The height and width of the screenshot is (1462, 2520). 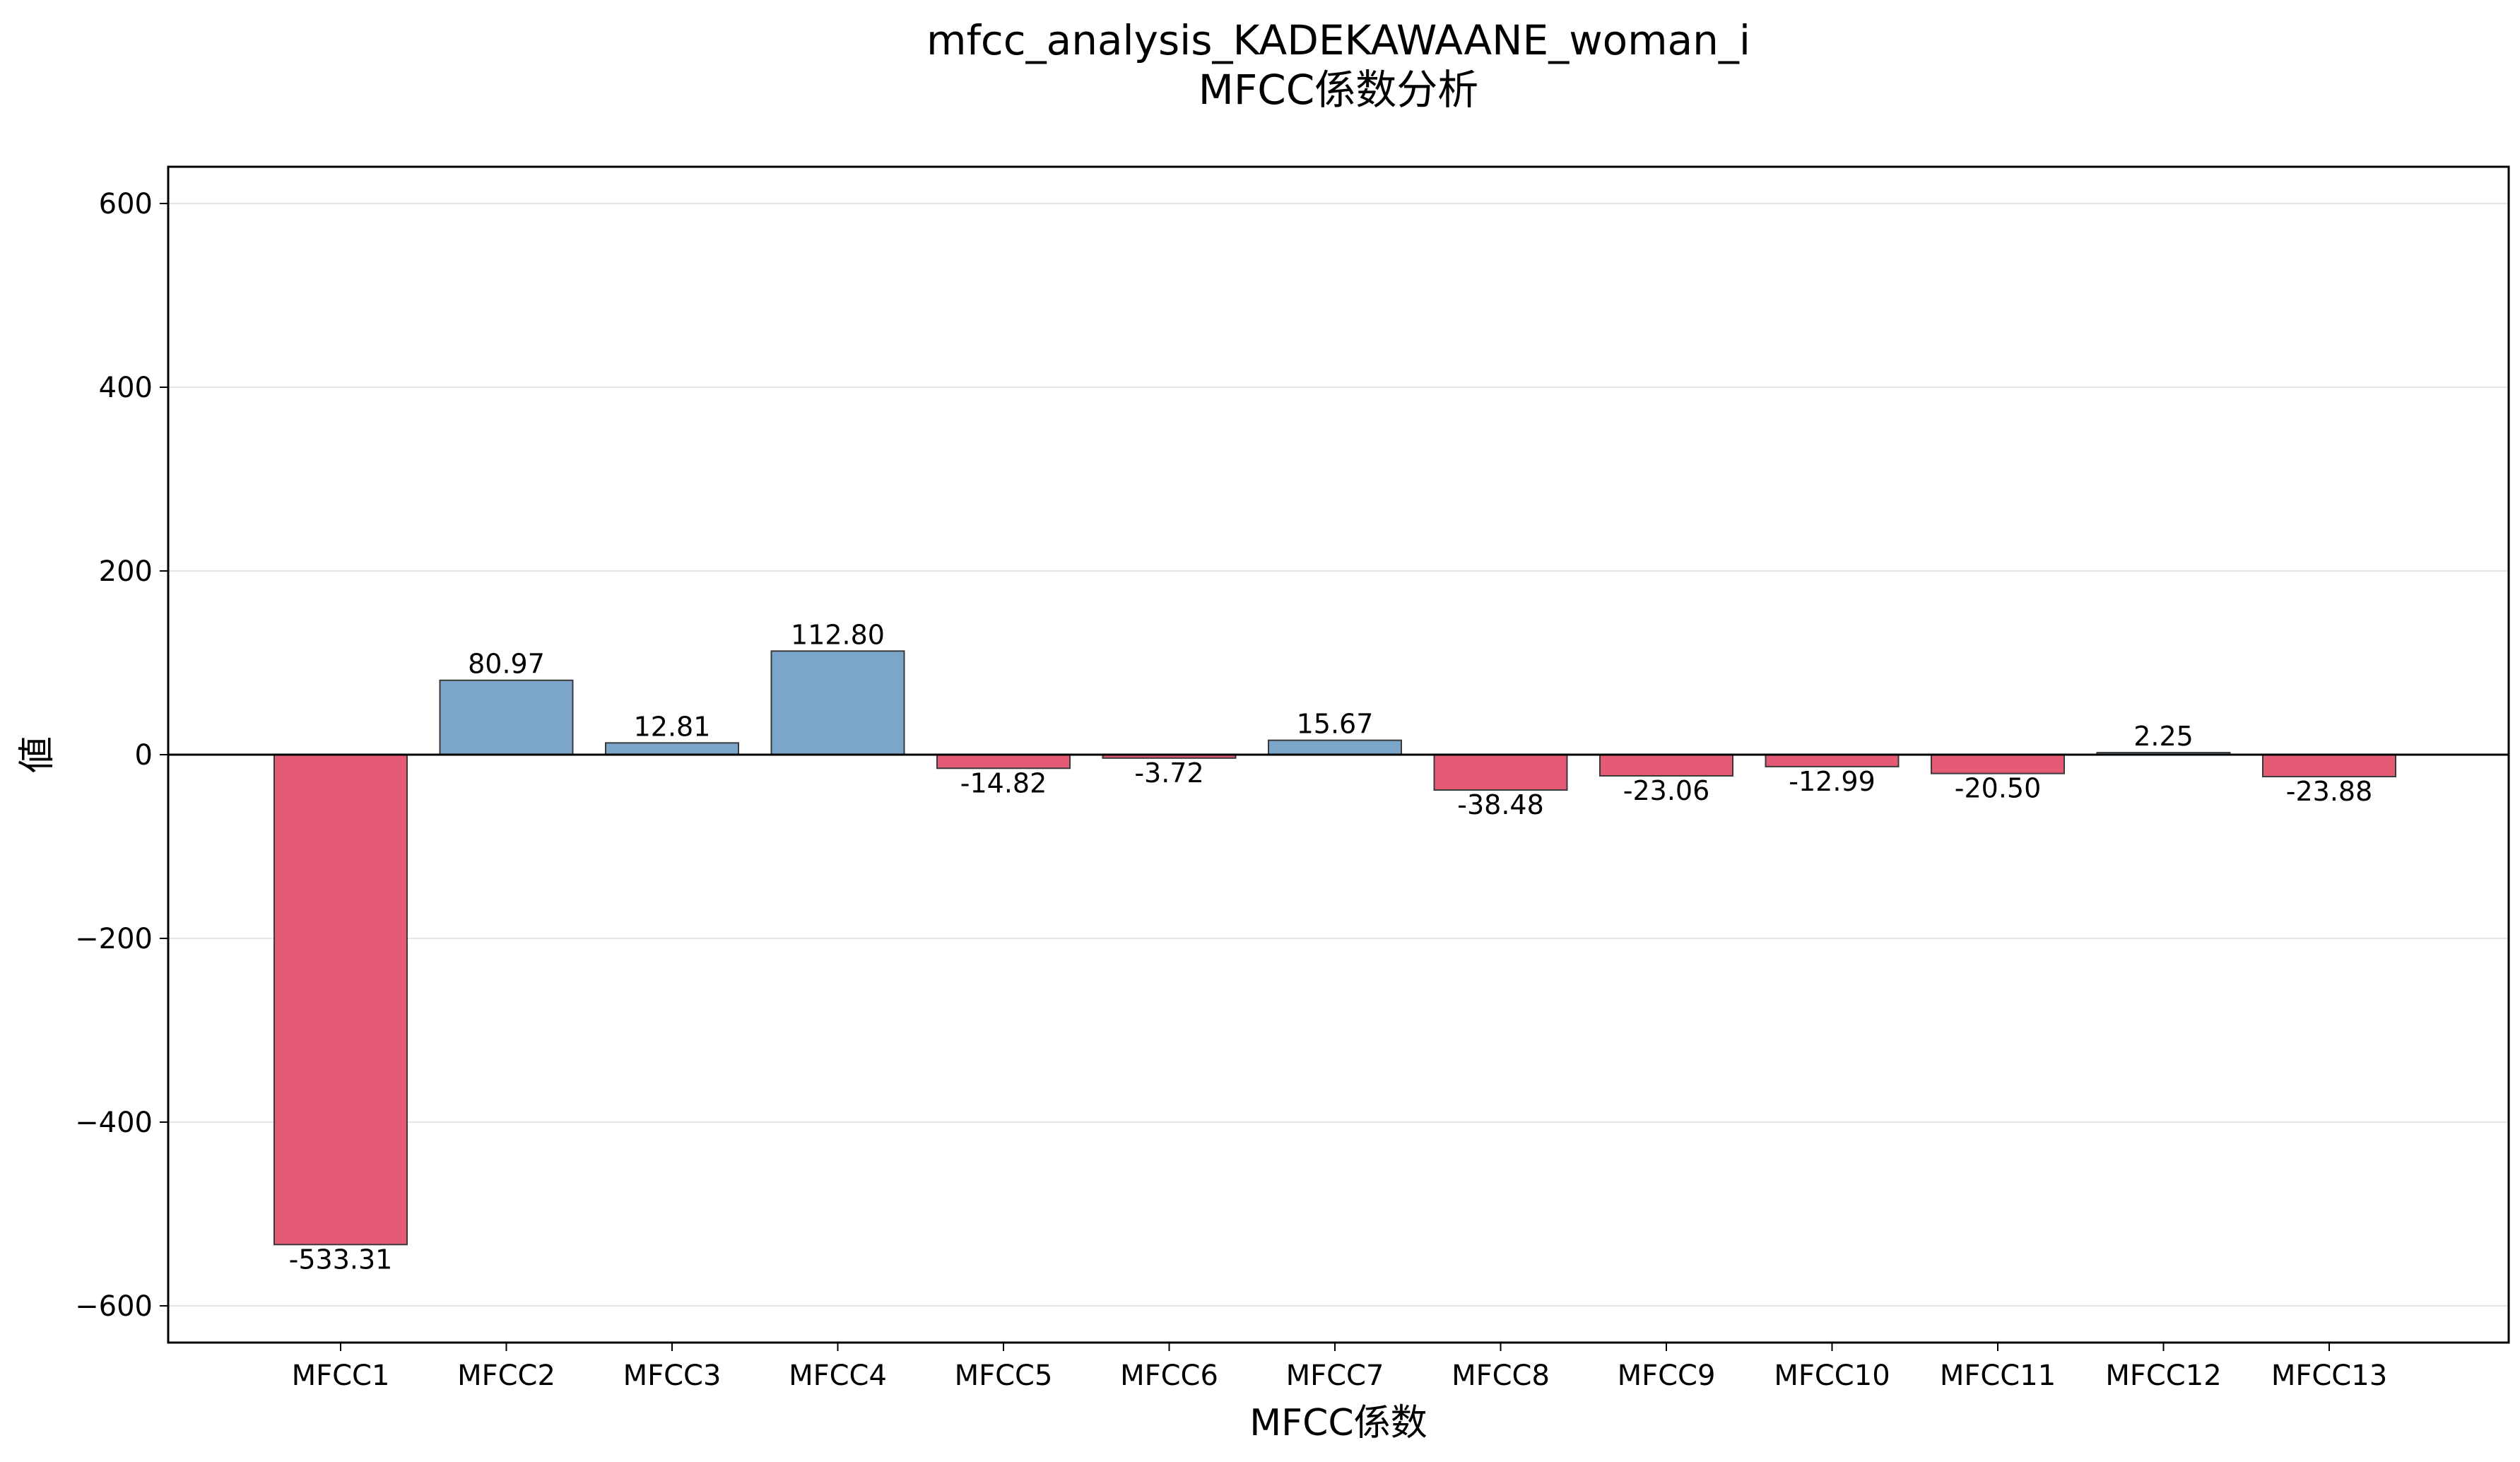 What do you see at coordinates (341, 1376) in the screenshot?
I see `x-tick-label: MFCC1` at bounding box center [341, 1376].